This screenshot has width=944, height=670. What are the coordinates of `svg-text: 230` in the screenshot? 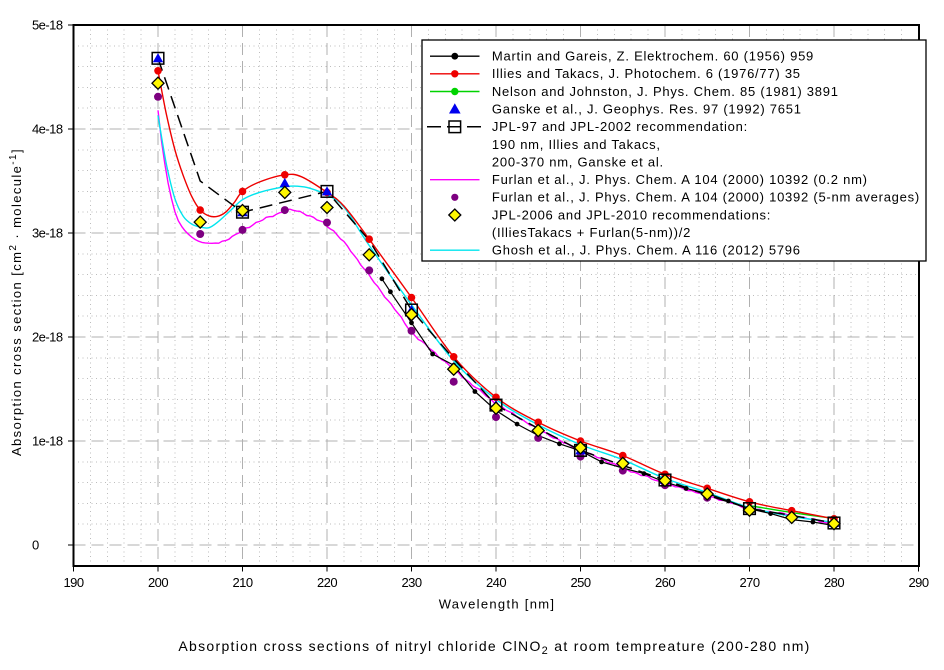 It's located at (411, 582).